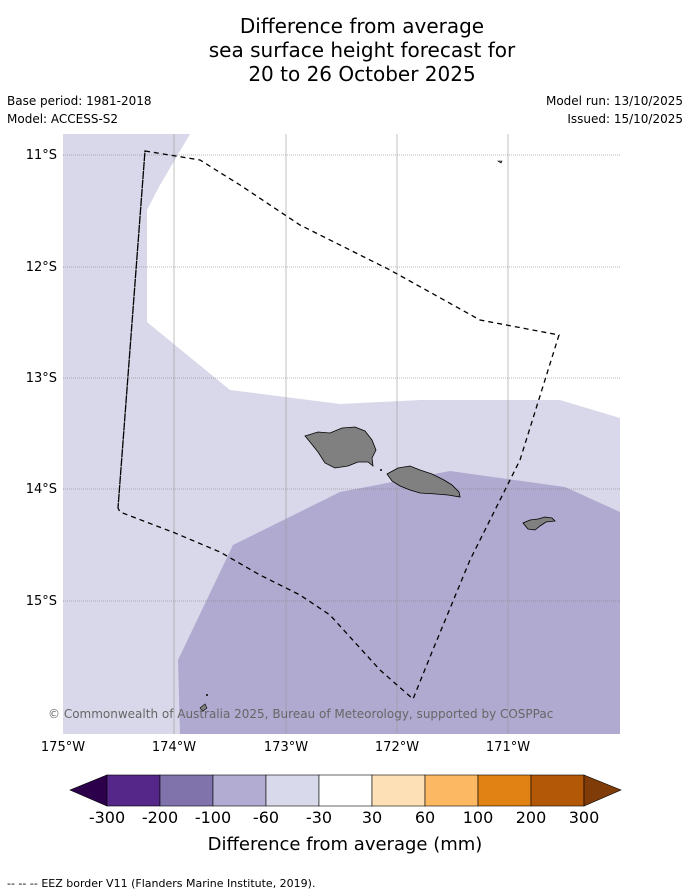 The width and height of the screenshot is (690, 896). Describe the element at coordinates (340, 447) in the screenshot. I see `savaii-island` at that location.